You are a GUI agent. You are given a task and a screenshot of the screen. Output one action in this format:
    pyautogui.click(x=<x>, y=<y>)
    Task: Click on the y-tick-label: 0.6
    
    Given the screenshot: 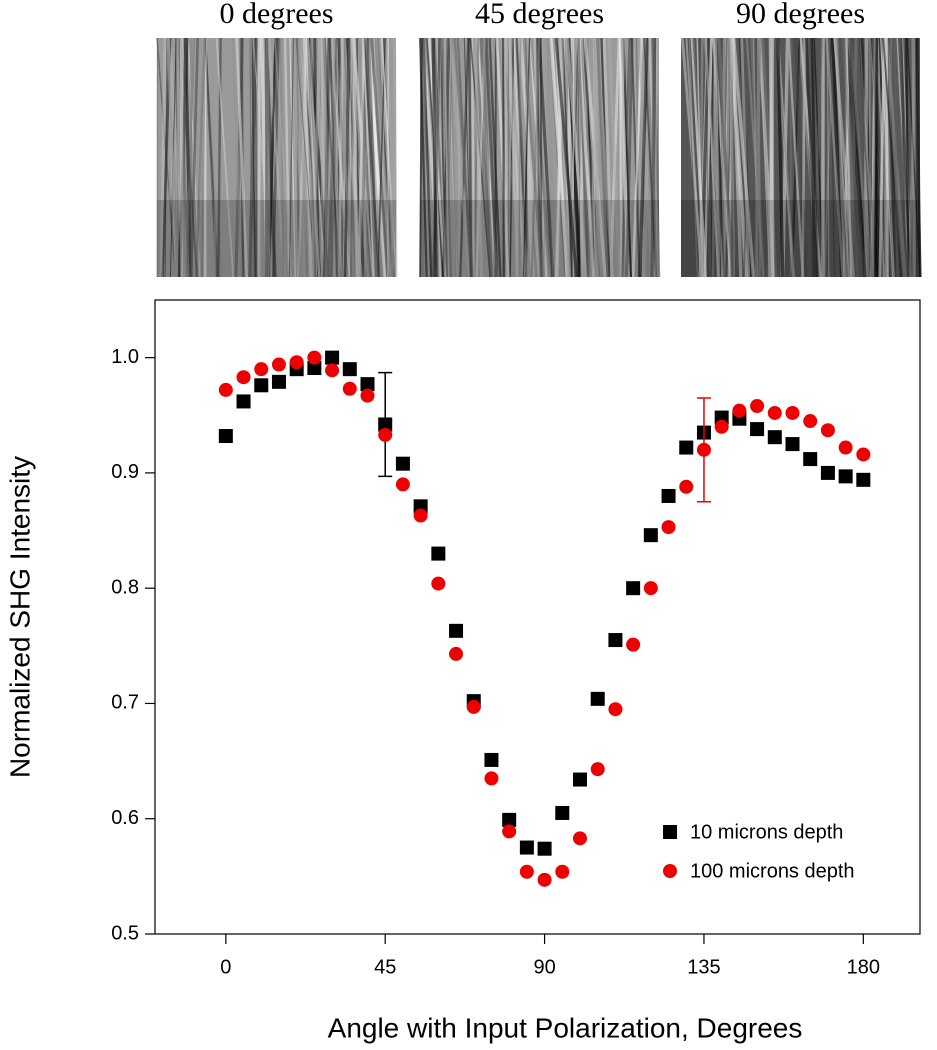 What is the action you would take?
    pyautogui.click(x=125, y=818)
    